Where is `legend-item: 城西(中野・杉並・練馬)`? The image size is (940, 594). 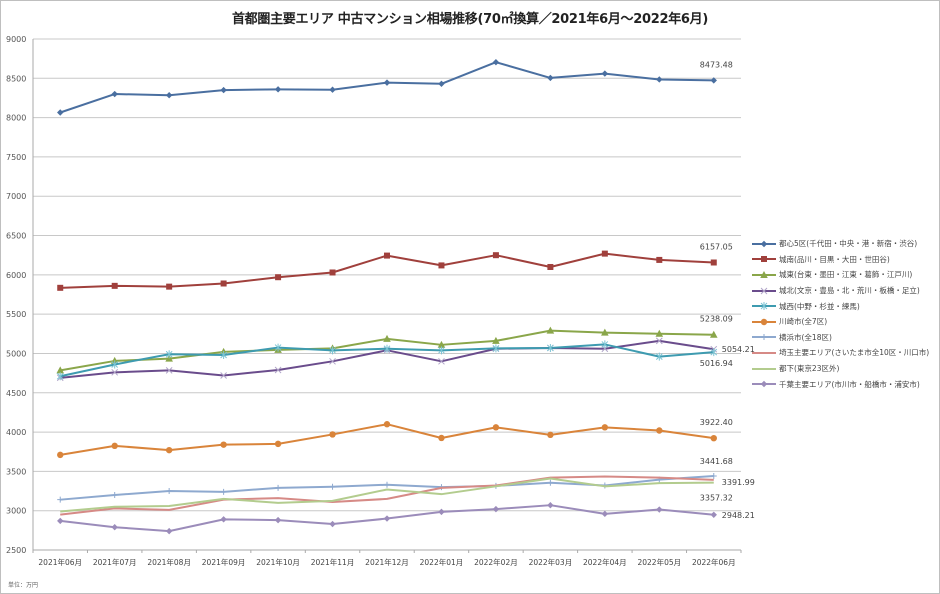
legend-item: 城西(中野・杉並・練馬) is located at coordinates (840, 306).